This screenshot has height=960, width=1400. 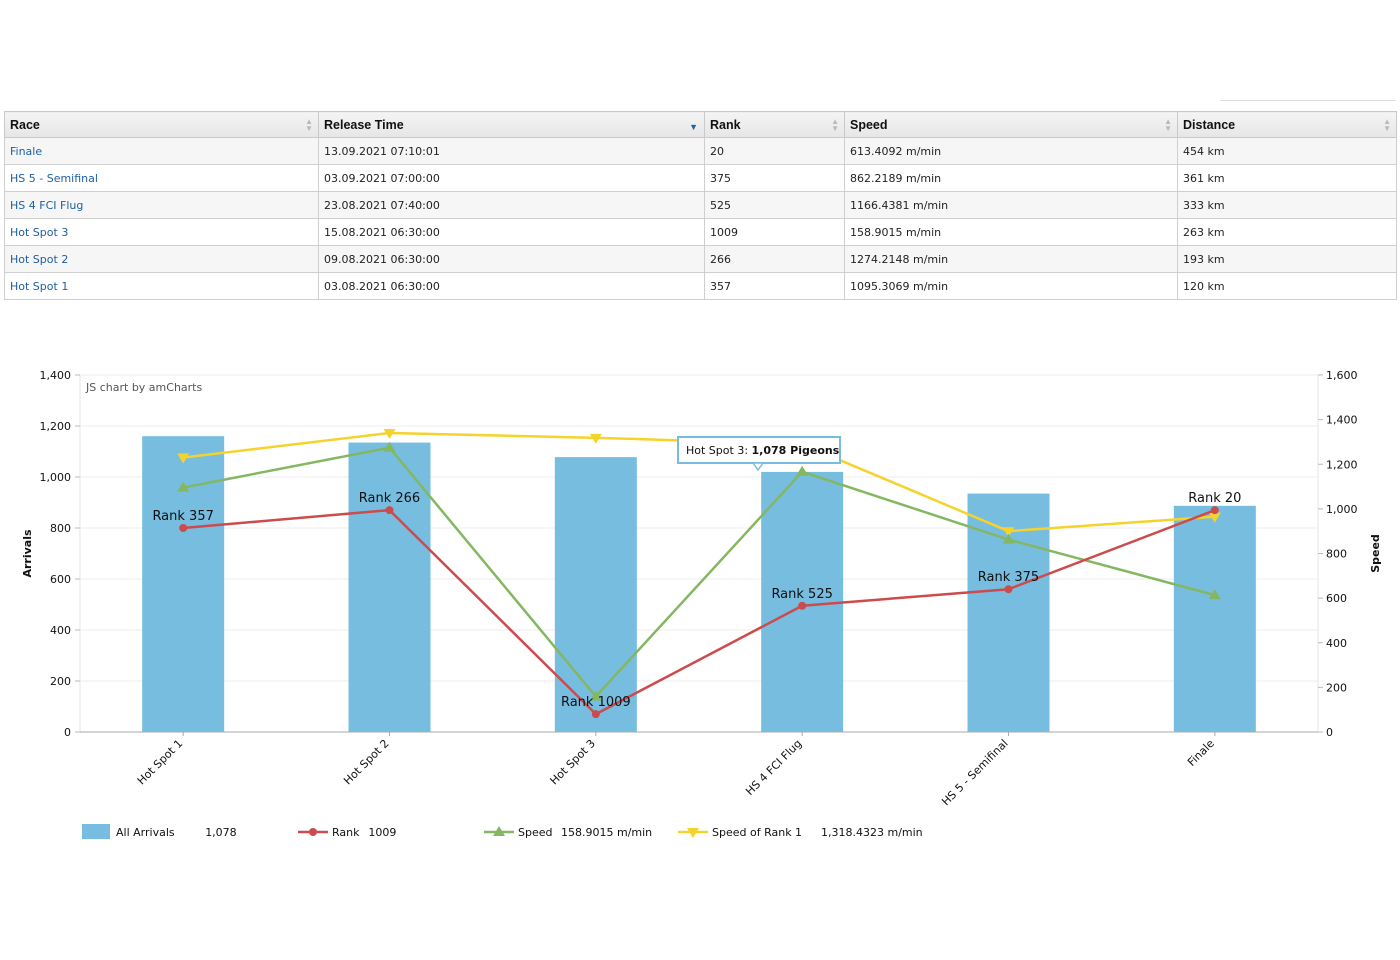 What do you see at coordinates (143, 387) in the screenshot?
I see `chart-credit: JS chart by amCharts` at bounding box center [143, 387].